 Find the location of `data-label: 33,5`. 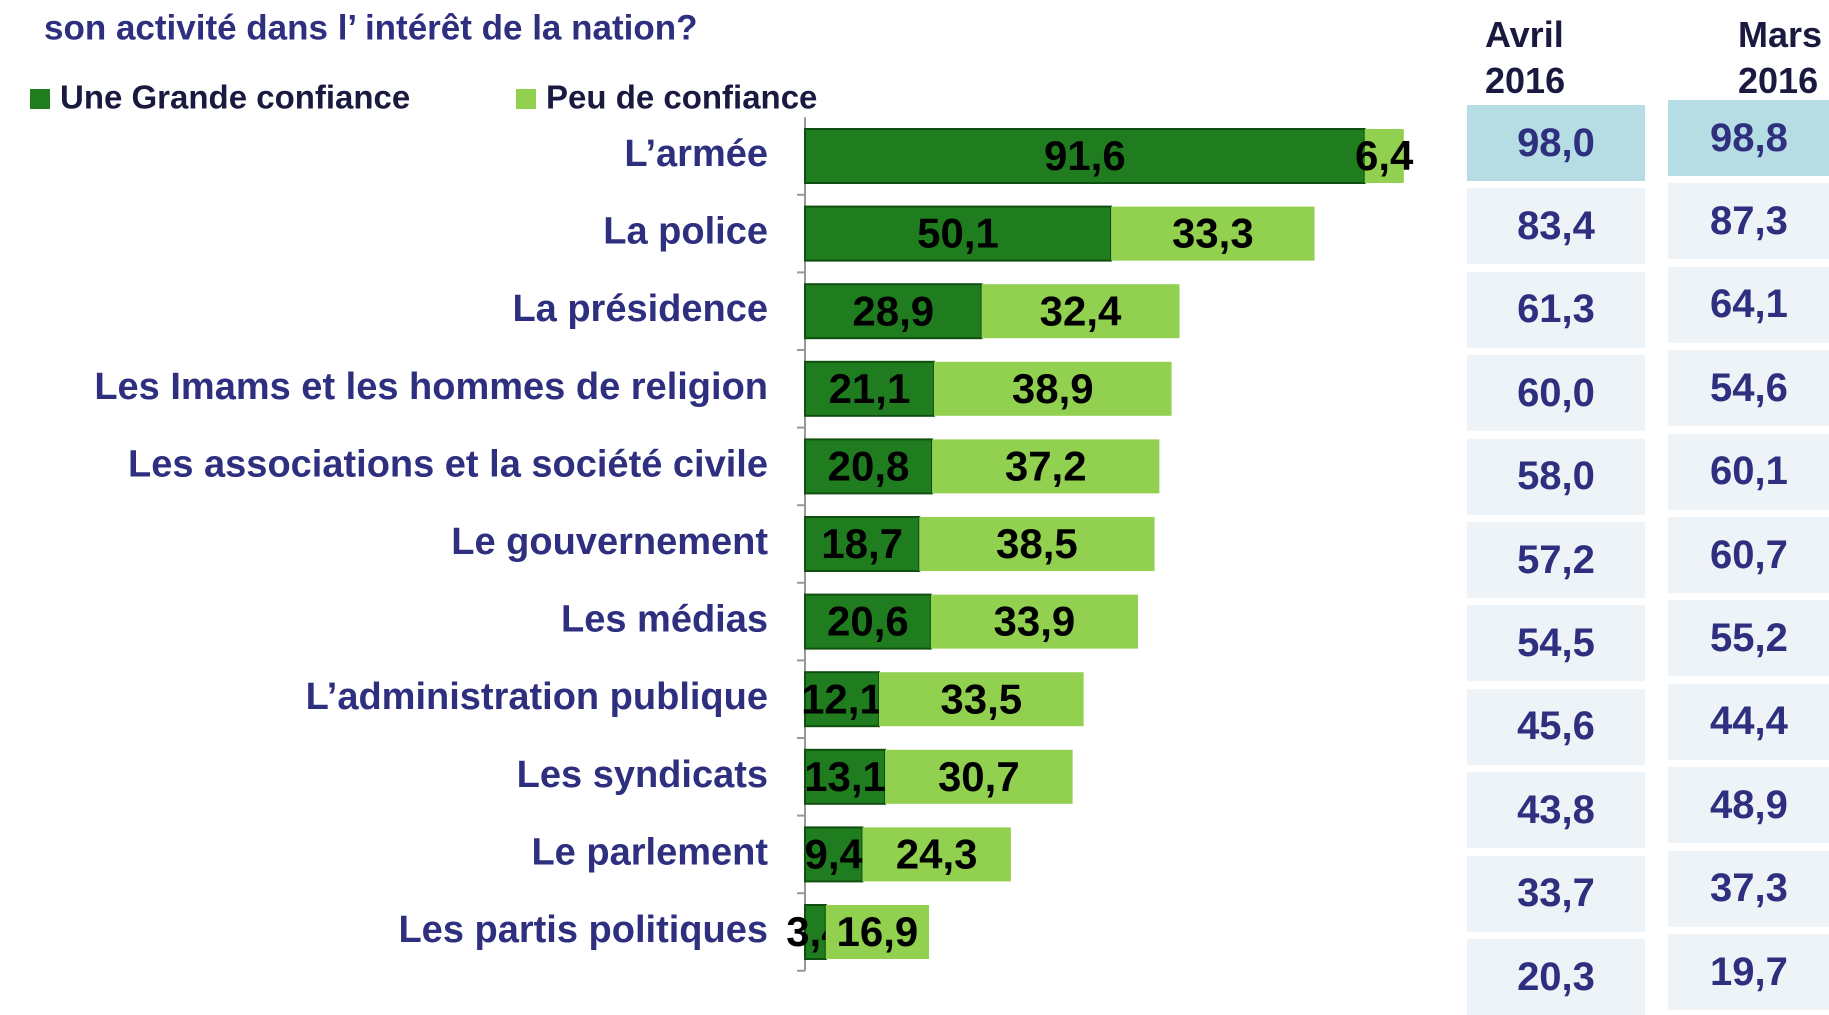

data-label: 33,5 is located at coordinates (981, 698).